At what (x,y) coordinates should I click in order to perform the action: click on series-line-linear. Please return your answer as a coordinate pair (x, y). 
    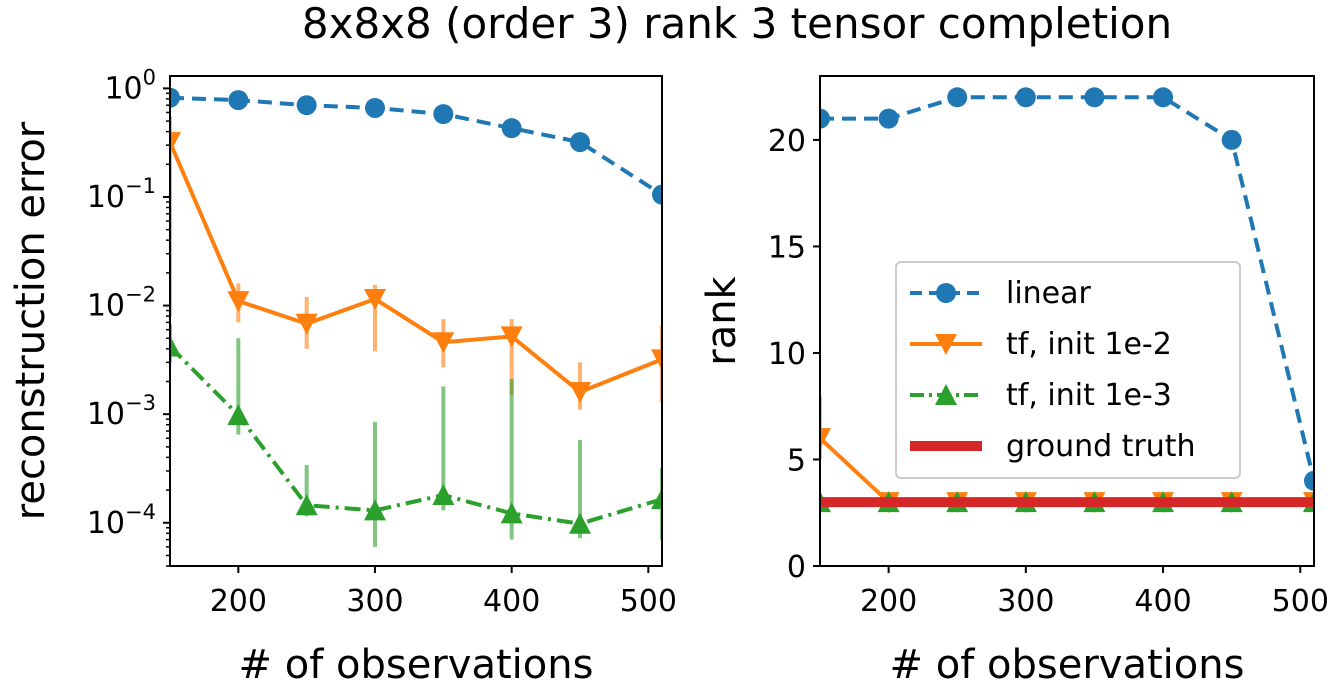
    Looking at the image, I should click on (416, 146).